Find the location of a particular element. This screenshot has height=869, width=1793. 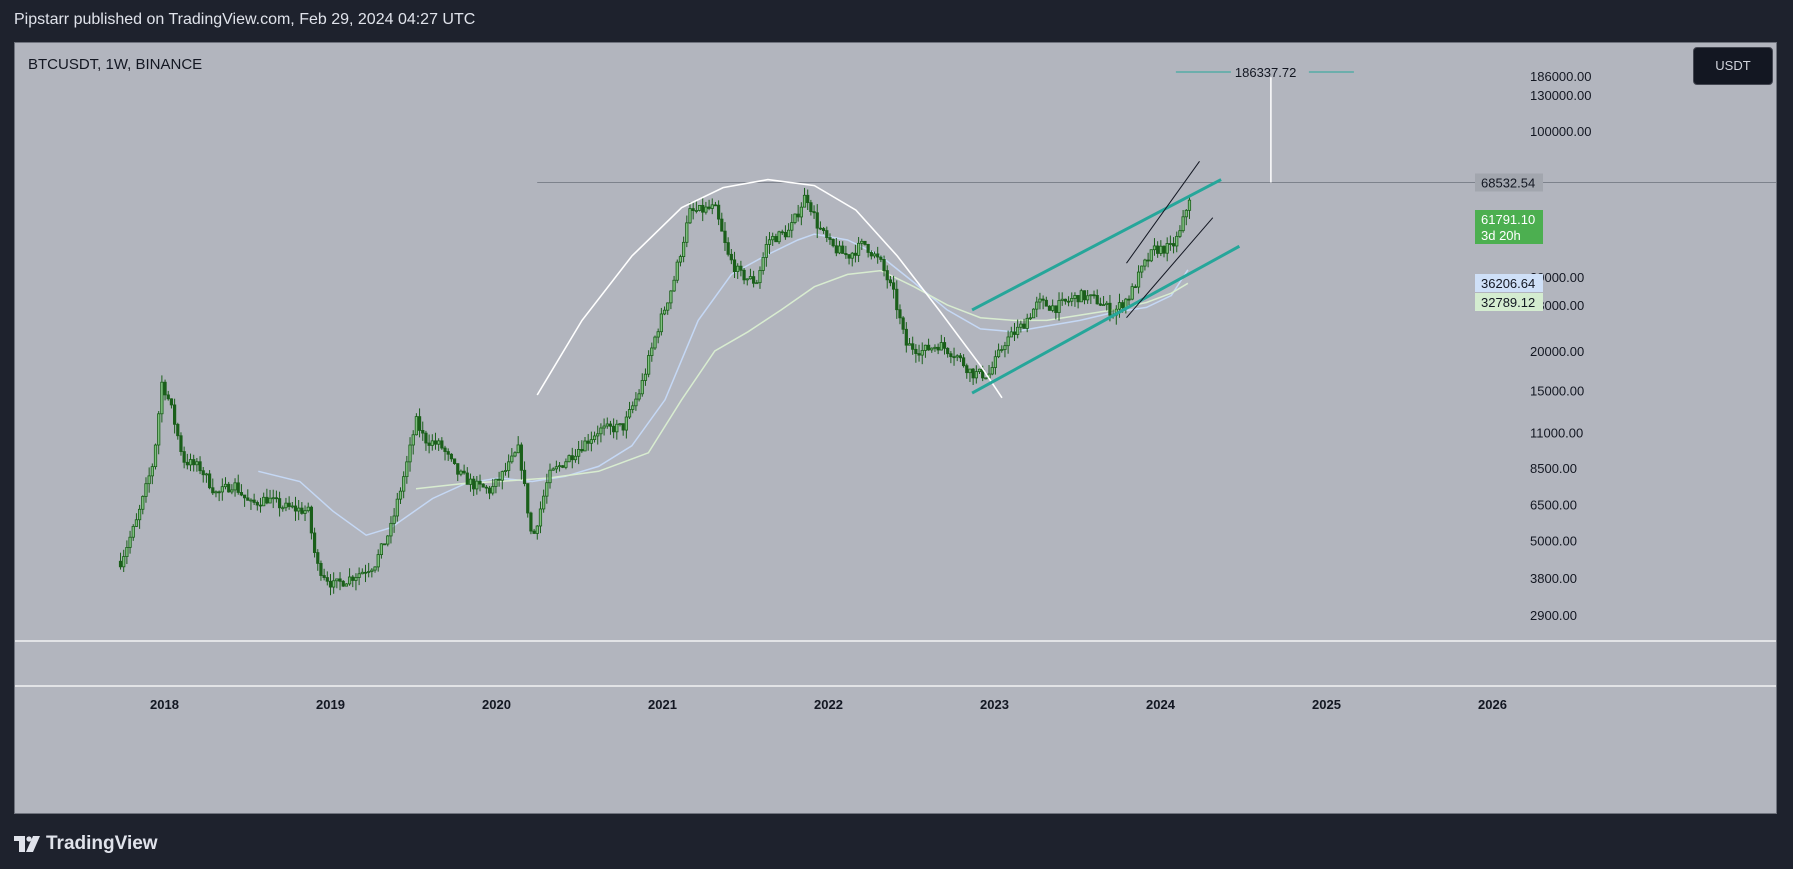

small-channel-lower is located at coordinates (1170, 268).